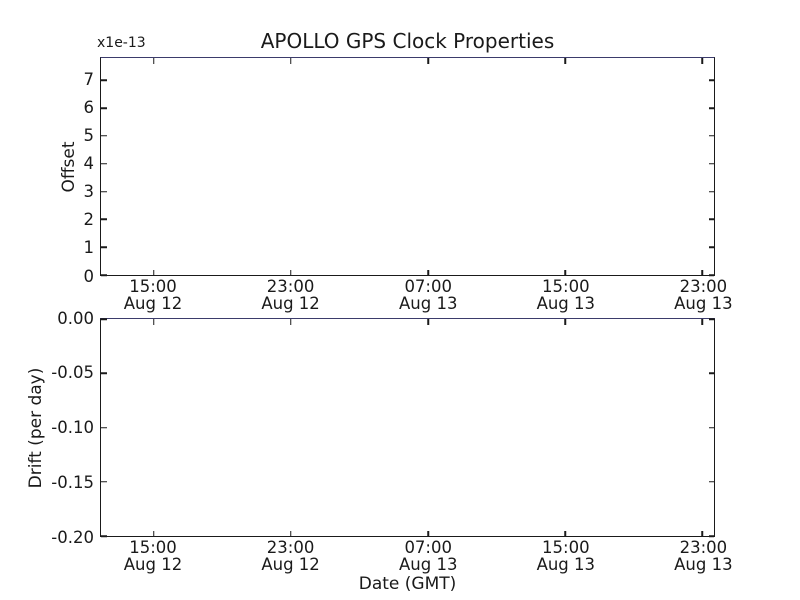 The width and height of the screenshot is (800, 600). What do you see at coordinates (75, 318) in the screenshot?
I see `y-tick-label: 0.00` at bounding box center [75, 318].